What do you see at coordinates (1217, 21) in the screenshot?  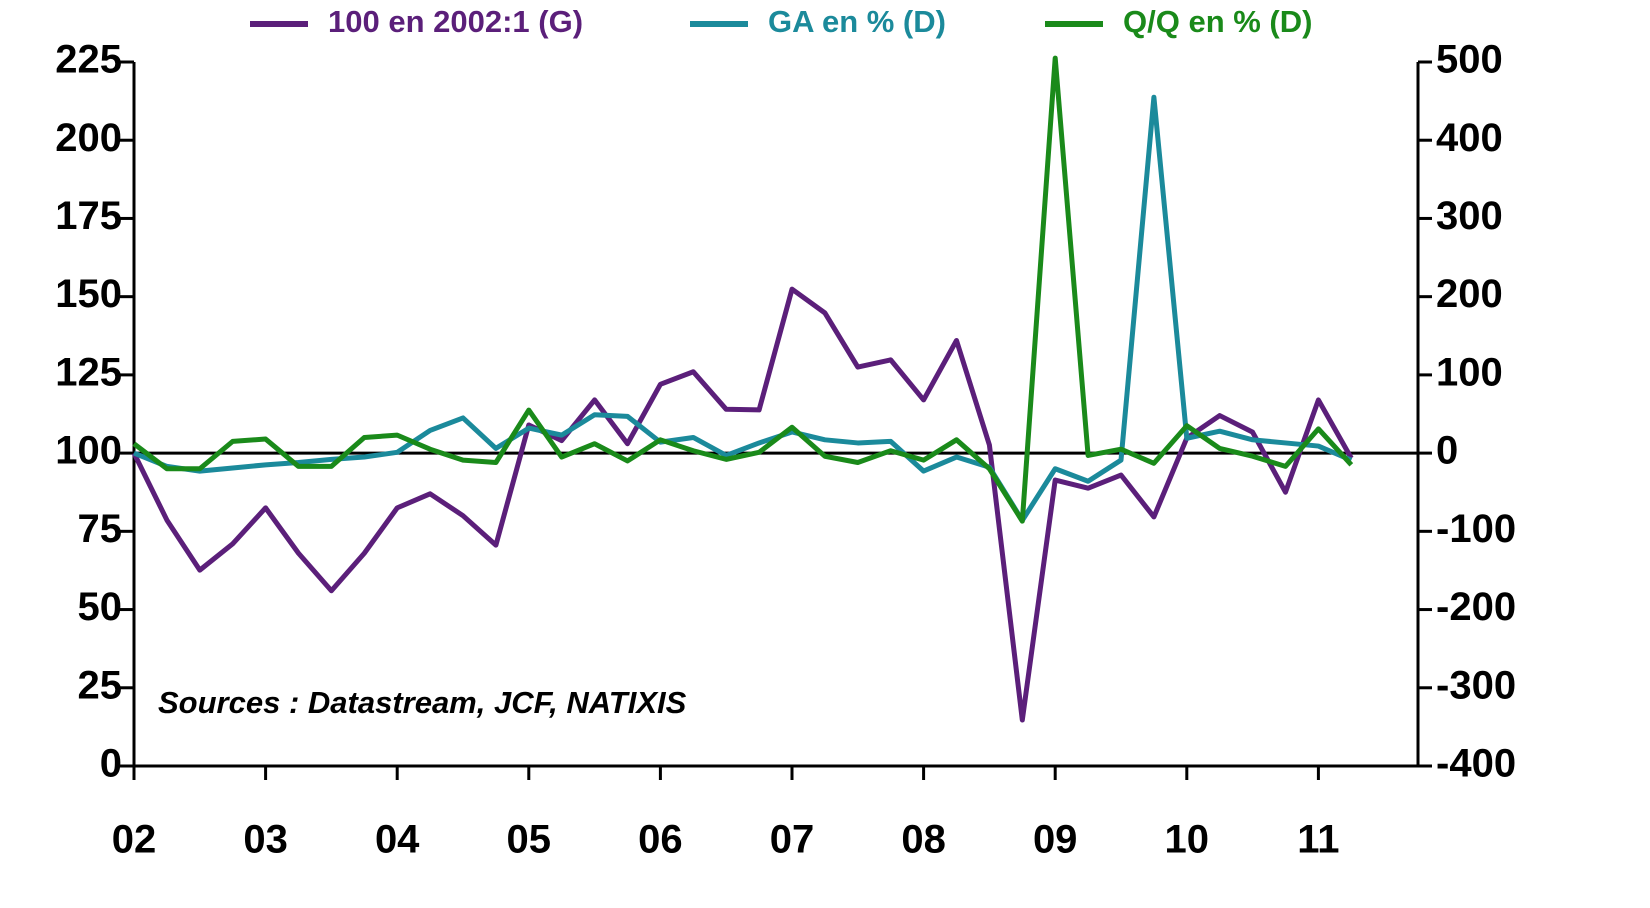 I see `legend-label: Q/Q en % (D)` at bounding box center [1217, 21].